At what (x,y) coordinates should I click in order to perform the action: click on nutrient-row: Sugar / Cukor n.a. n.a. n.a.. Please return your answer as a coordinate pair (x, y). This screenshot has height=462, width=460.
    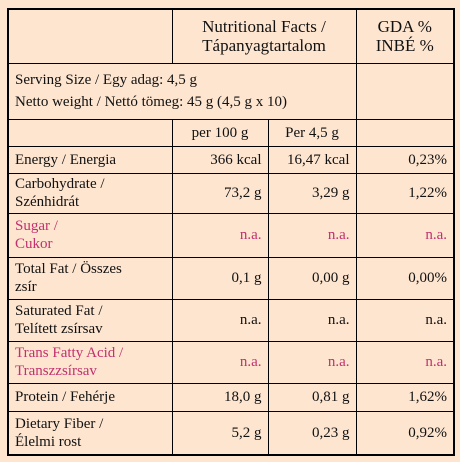
    Looking at the image, I should click on (231, 235).